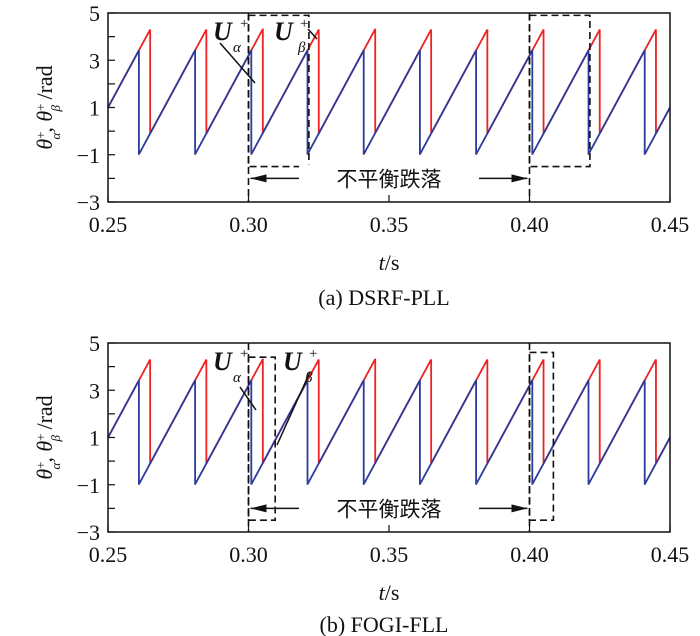 The height and width of the screenshot is (636, 700). Describe the element at coordinates (383, 297) in the screenshot. I see `chart-caption: (a) DSRF-PLL` at that location.